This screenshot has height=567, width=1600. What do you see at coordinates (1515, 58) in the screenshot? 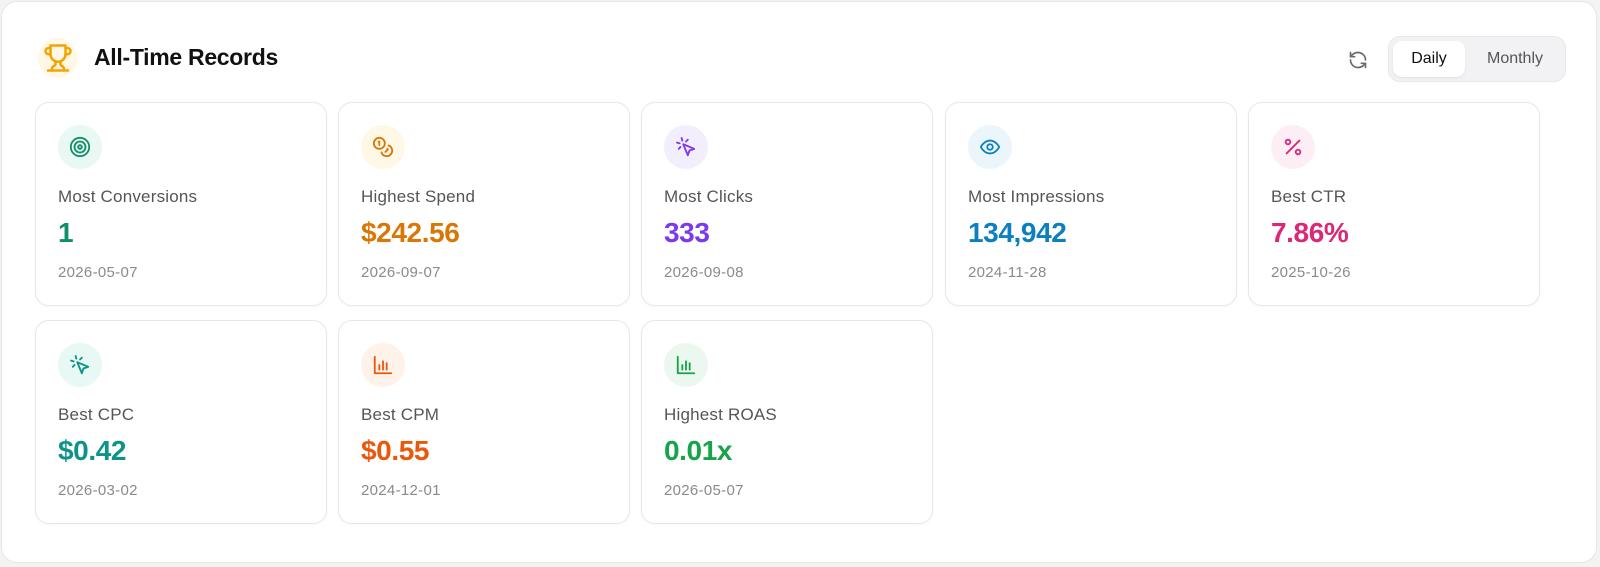
I see `toggle-monthly: Monthly` at bounding box center [1515, 58].